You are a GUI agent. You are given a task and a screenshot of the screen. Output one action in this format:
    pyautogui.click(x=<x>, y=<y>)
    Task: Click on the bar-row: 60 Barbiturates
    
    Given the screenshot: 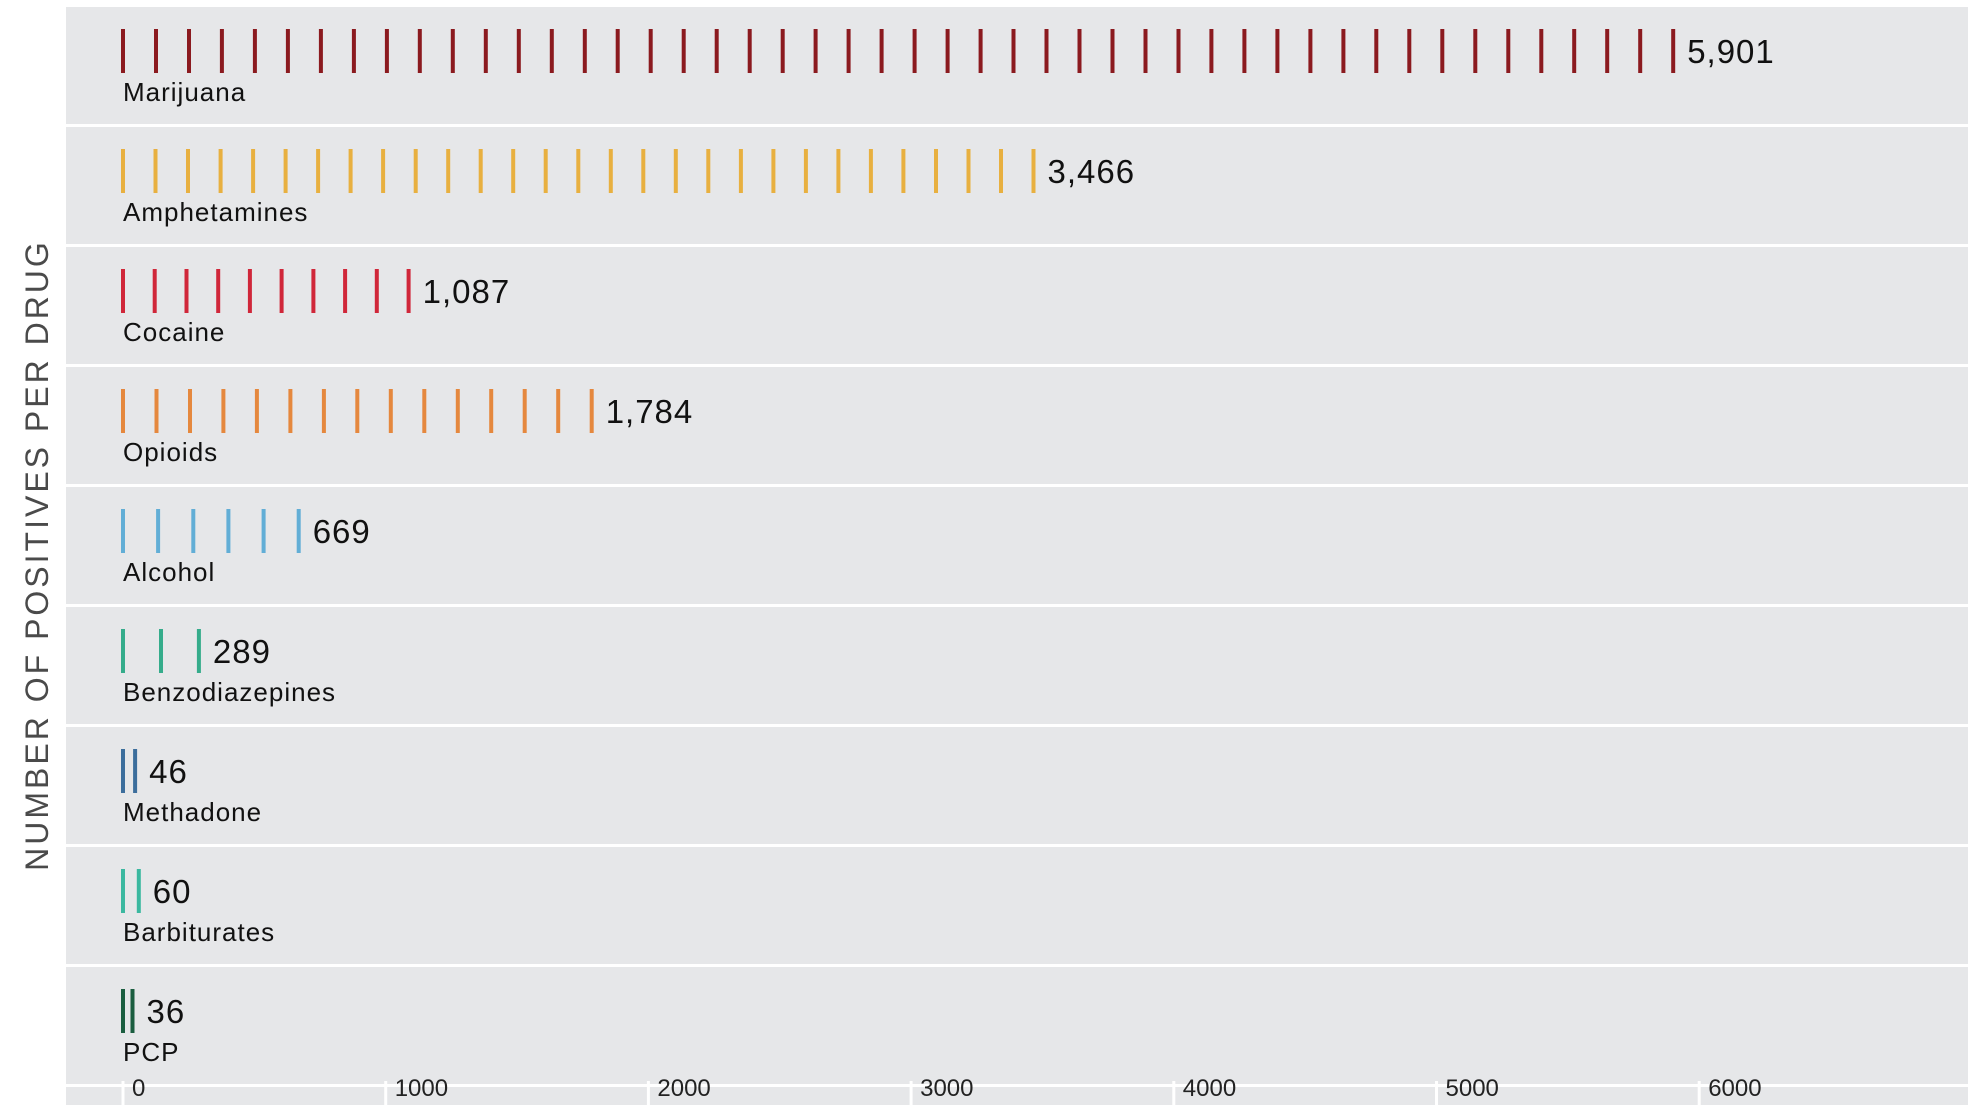 What is the action you would take?
    pyautogui.click(x=1017, y=905)
    